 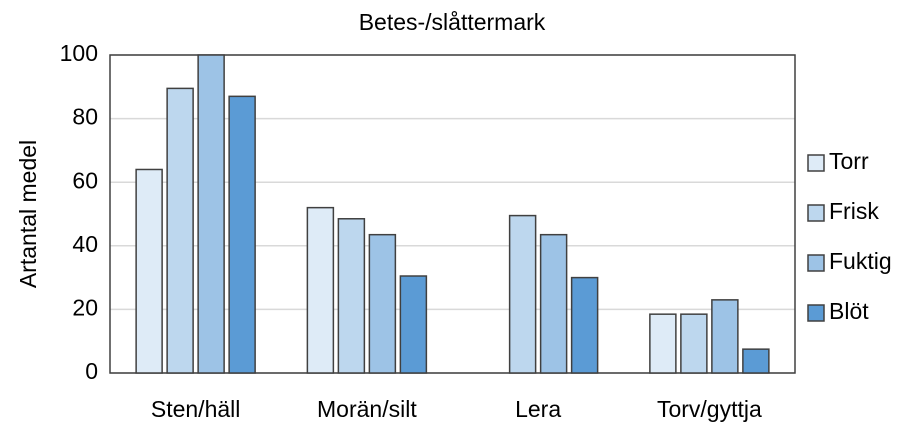 I want to click on y-tick-label: 40, so click(x=85, y=244).